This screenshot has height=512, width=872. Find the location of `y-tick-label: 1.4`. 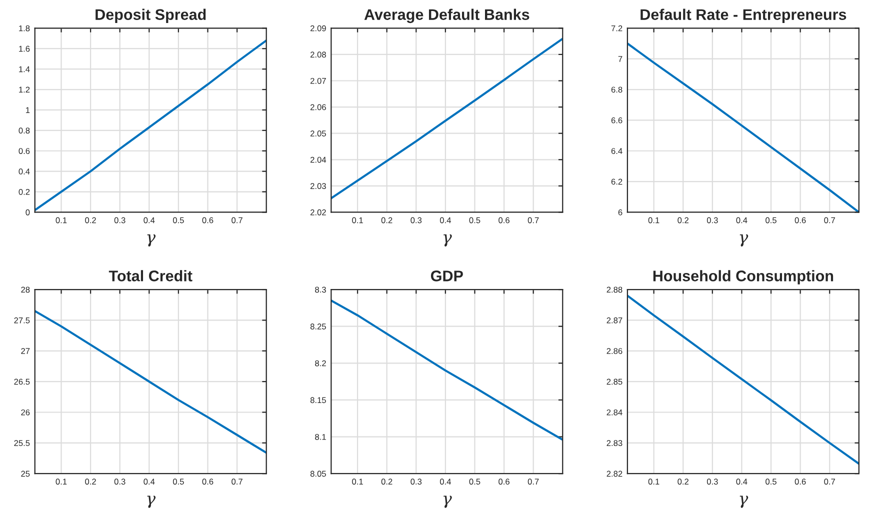

y-tick-label: 1.4 is located at coordinates (24, 69).